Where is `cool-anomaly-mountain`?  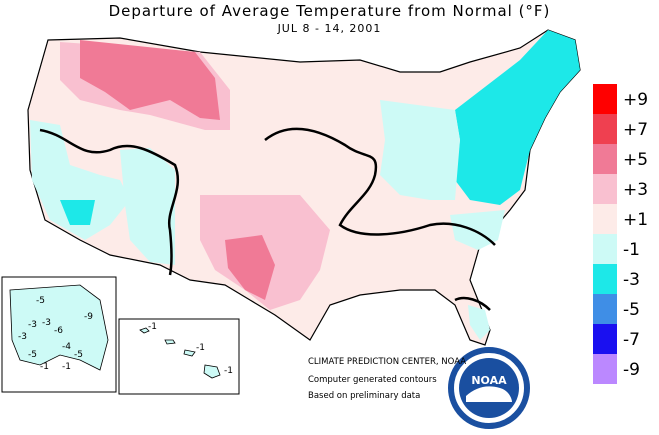 cool-anomaly-mountain is located at coordinates (147, 206).